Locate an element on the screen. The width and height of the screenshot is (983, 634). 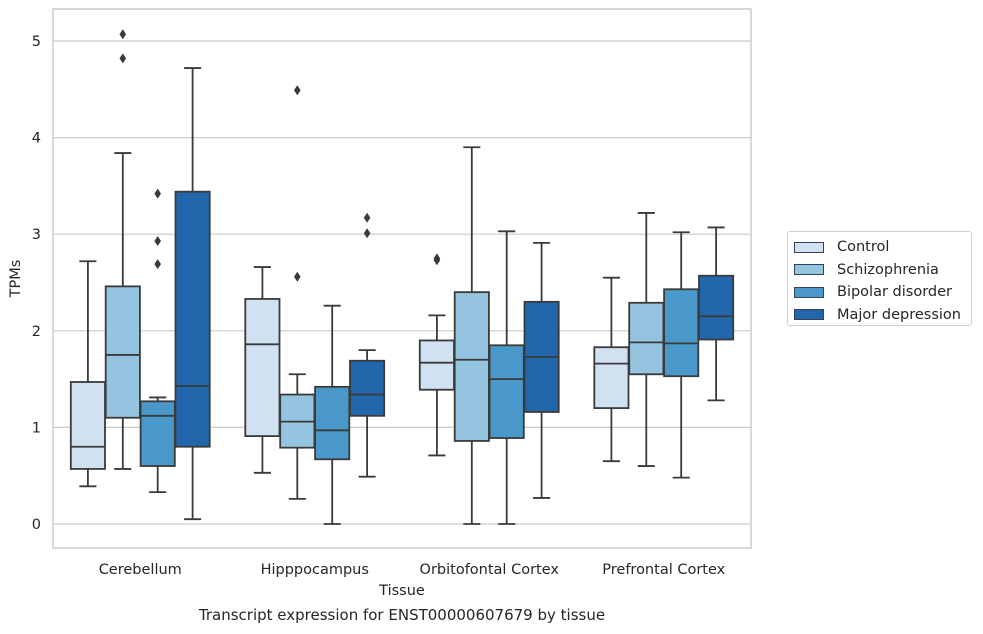
y-axis-label: TPMs is located at coordinates (16, 279).